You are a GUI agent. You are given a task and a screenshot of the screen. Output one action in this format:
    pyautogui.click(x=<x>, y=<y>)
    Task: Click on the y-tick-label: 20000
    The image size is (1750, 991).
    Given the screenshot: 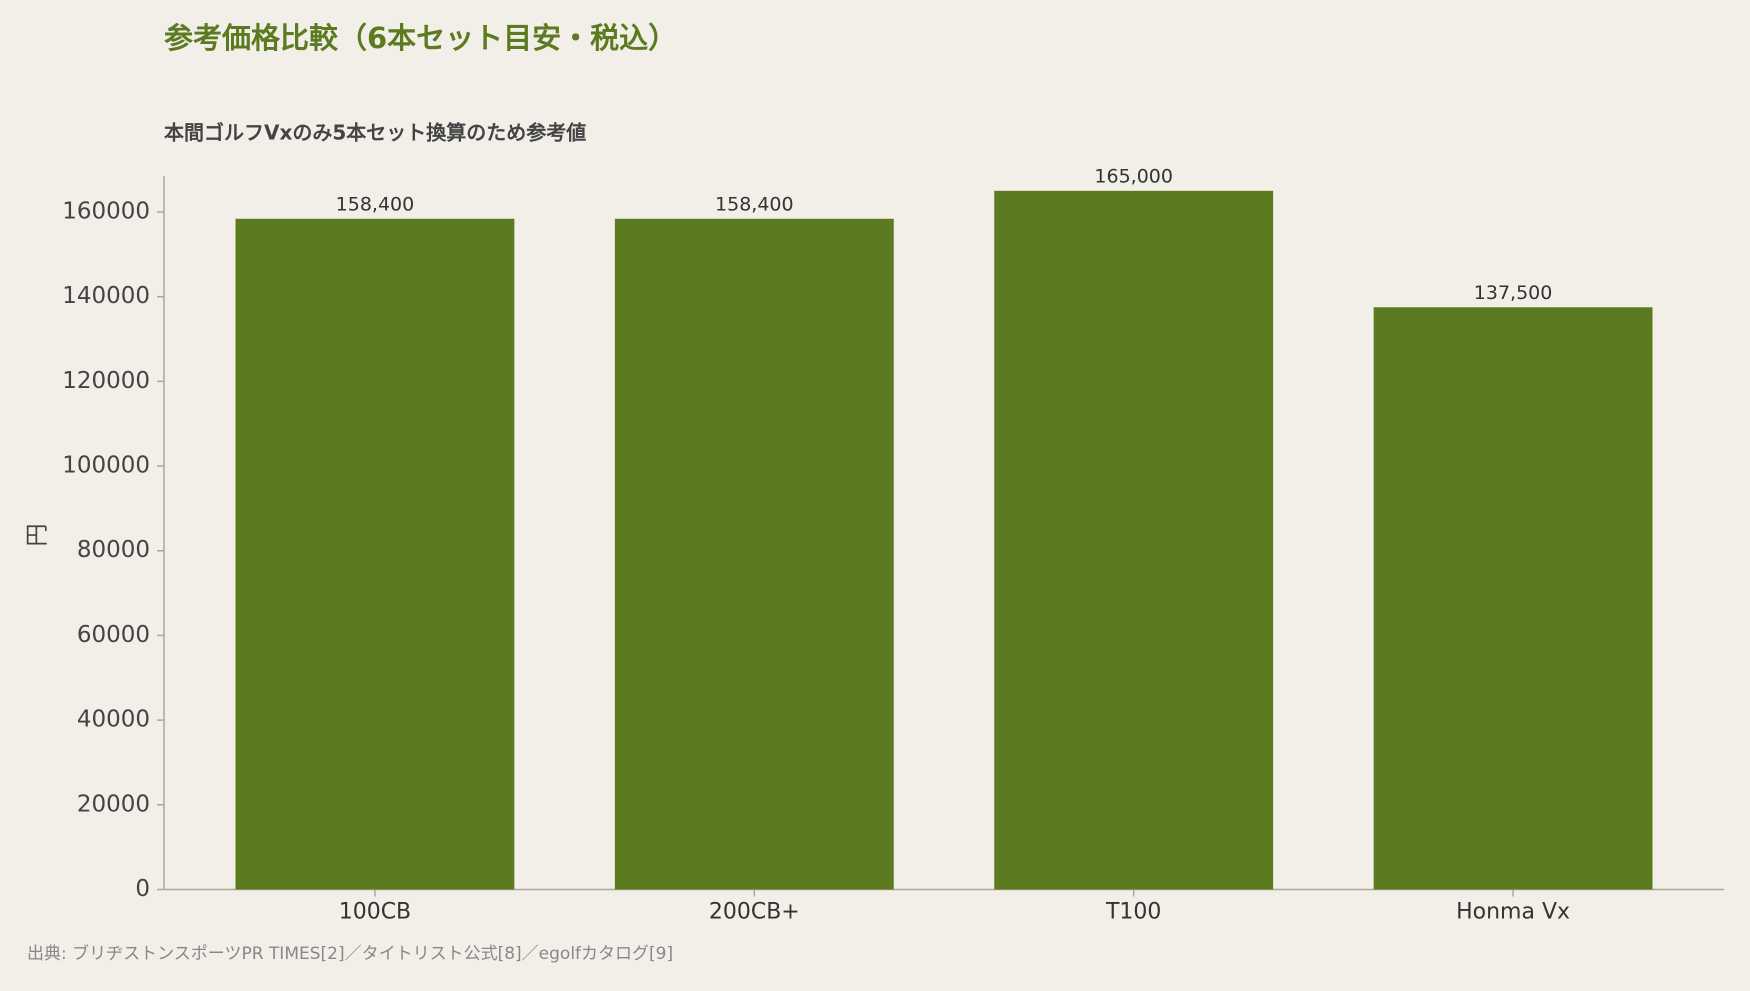 What is the action you would take?
    pyautogui.click(x=113, y=804)
    